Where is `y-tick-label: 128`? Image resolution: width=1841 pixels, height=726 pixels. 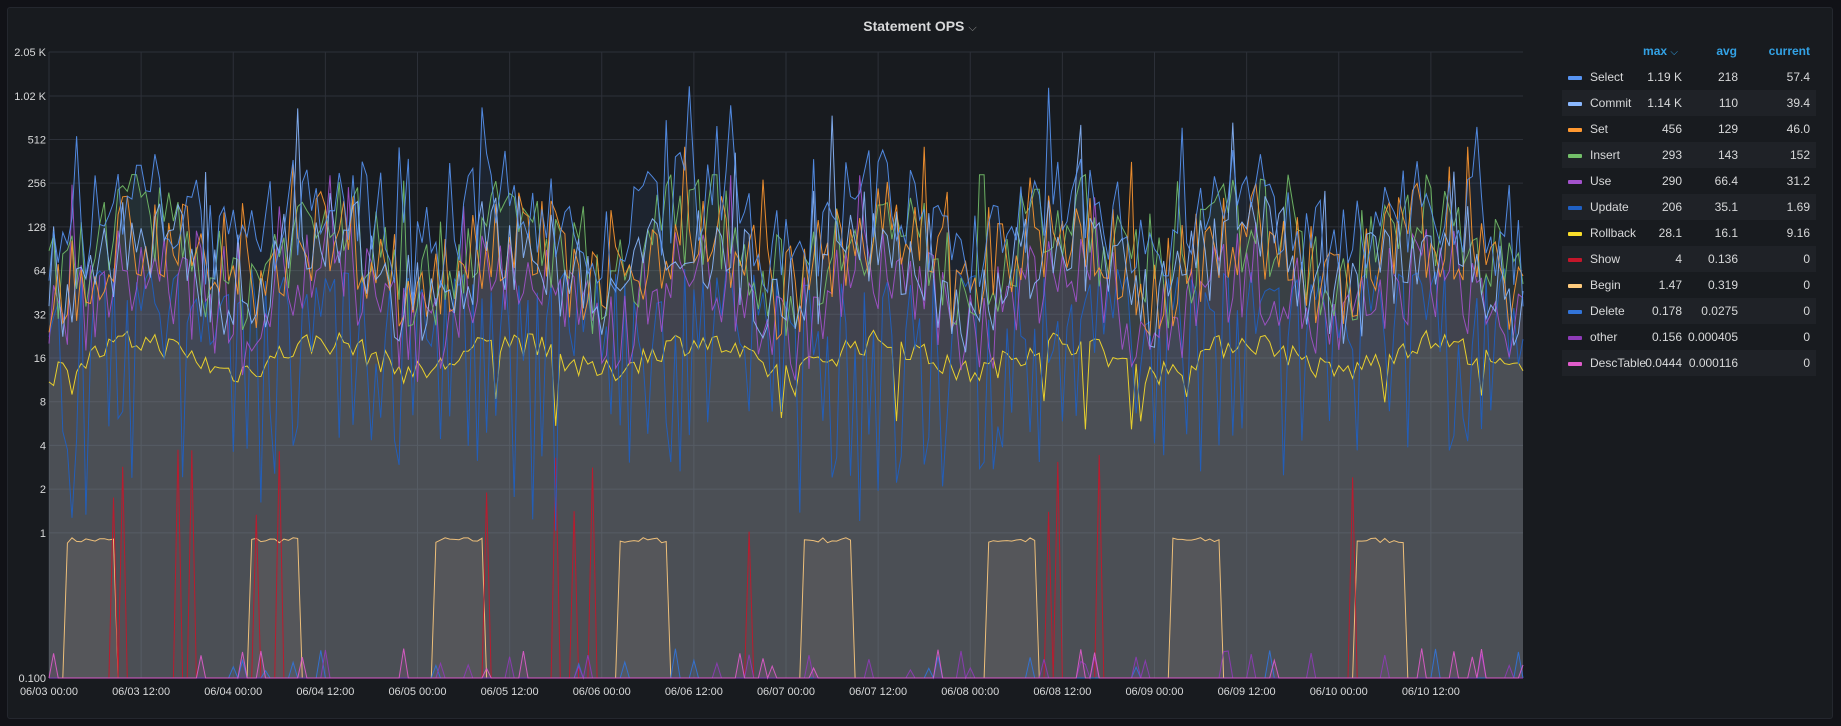 y-tick-label: 128 is located at coordinates (37, 228).